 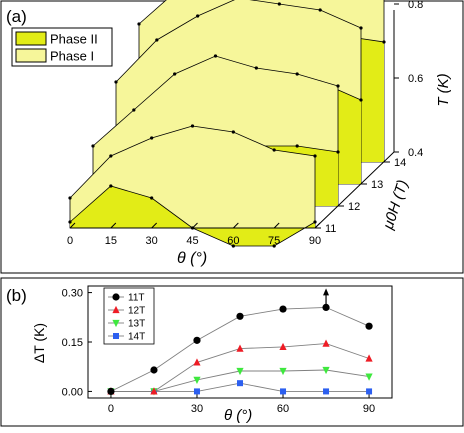 I want to click on panel-a-label: (a), so click(x=16, y=16).